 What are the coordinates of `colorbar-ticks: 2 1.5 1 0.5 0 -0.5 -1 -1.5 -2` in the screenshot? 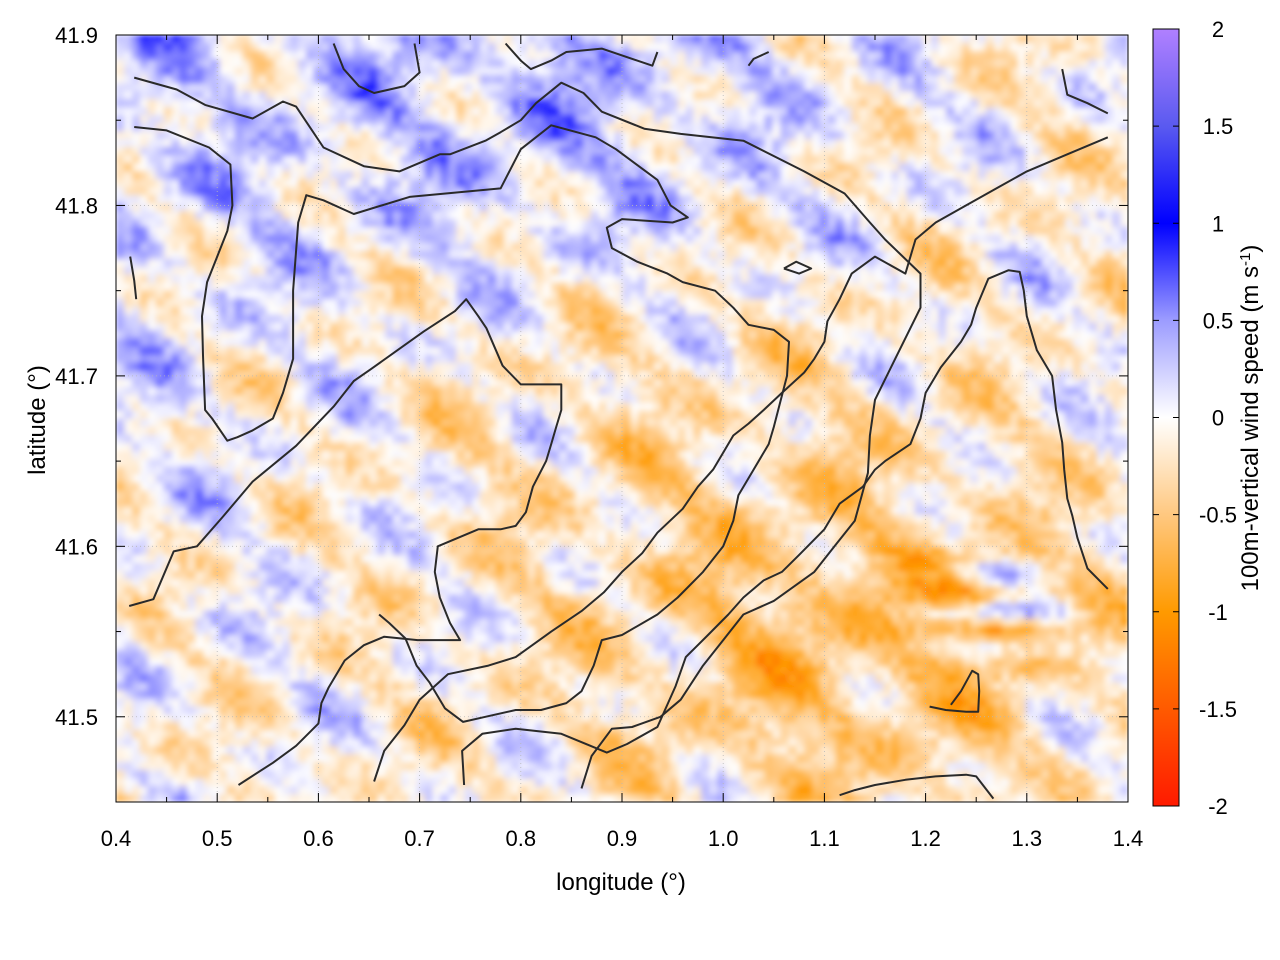 It's located at (1195, 418).